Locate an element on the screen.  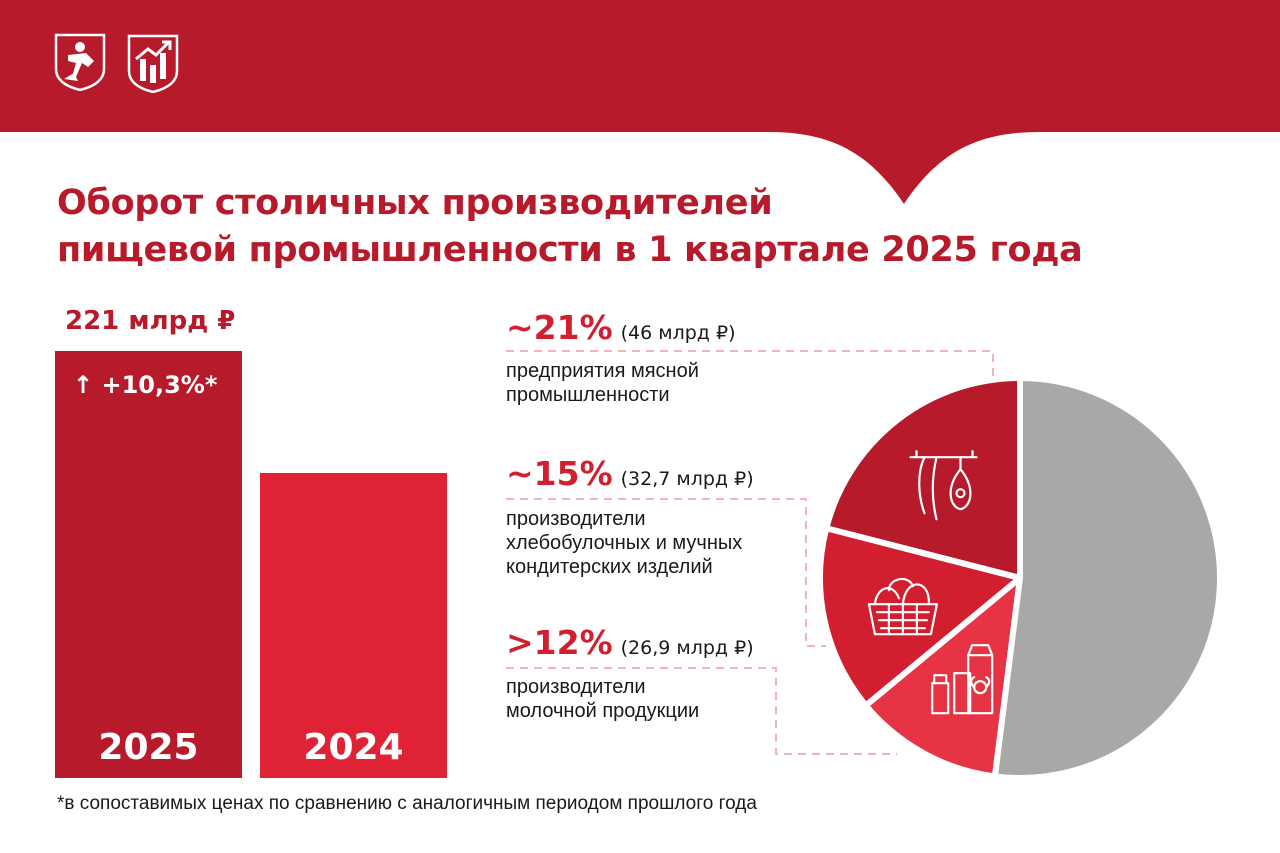
segment-abs-dairy: (26,9 млрд ₽) is located at coordinates (687, 648).